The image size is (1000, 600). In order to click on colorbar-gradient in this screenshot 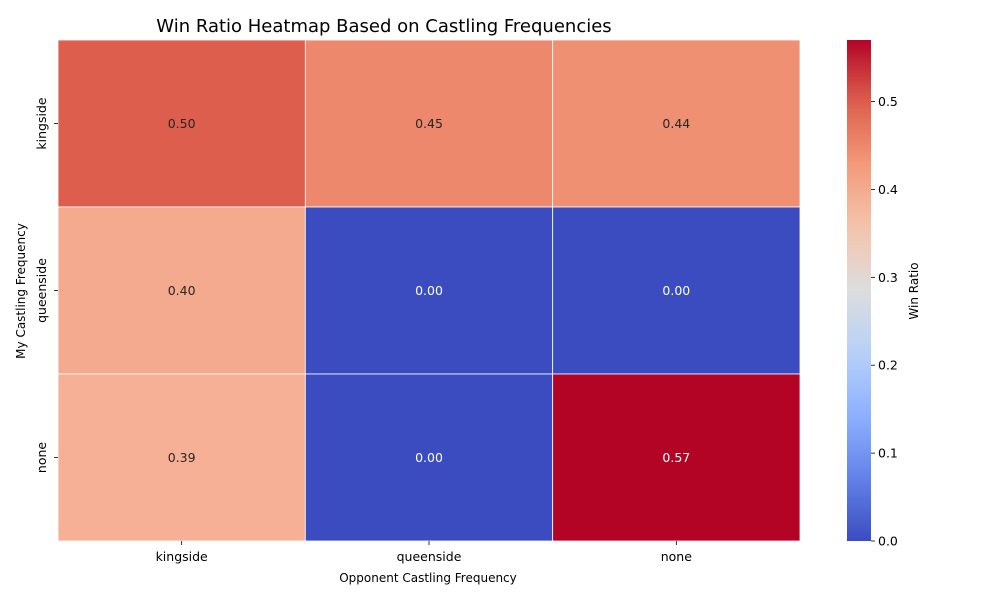, I will do `click(859, 290)`.